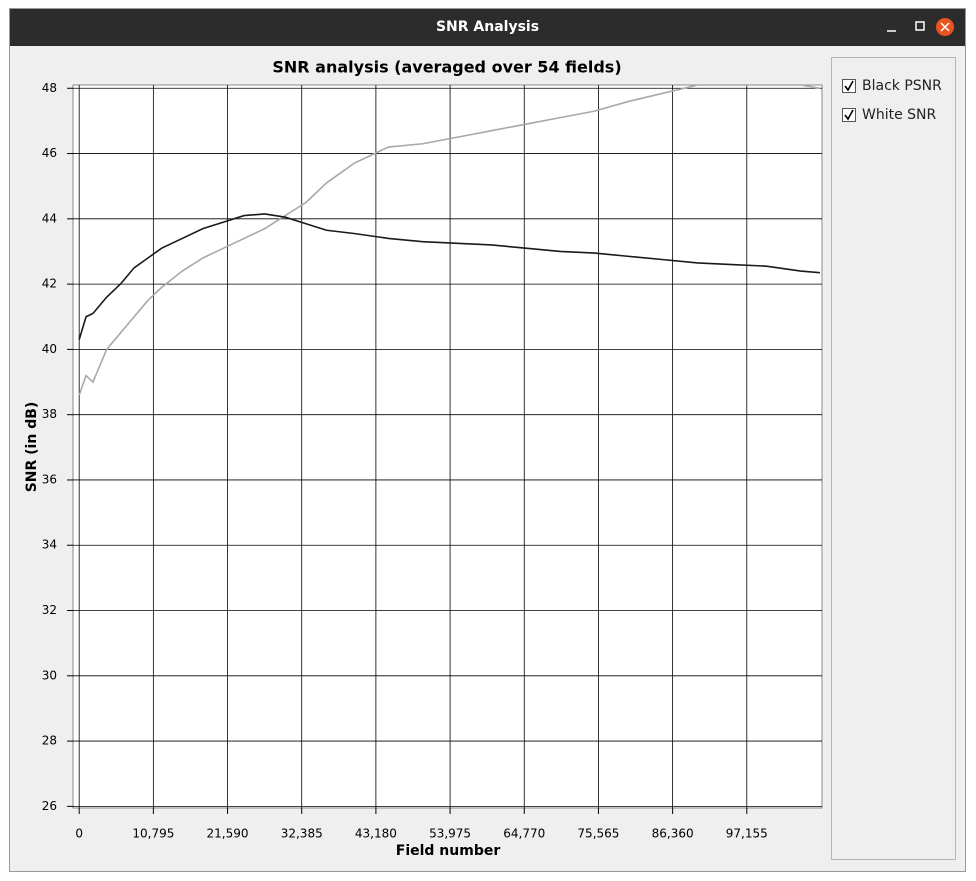  Describe the element at coordinates (598, 834) in the screenshot. I see `x-tick-label: 75,565` at that location.